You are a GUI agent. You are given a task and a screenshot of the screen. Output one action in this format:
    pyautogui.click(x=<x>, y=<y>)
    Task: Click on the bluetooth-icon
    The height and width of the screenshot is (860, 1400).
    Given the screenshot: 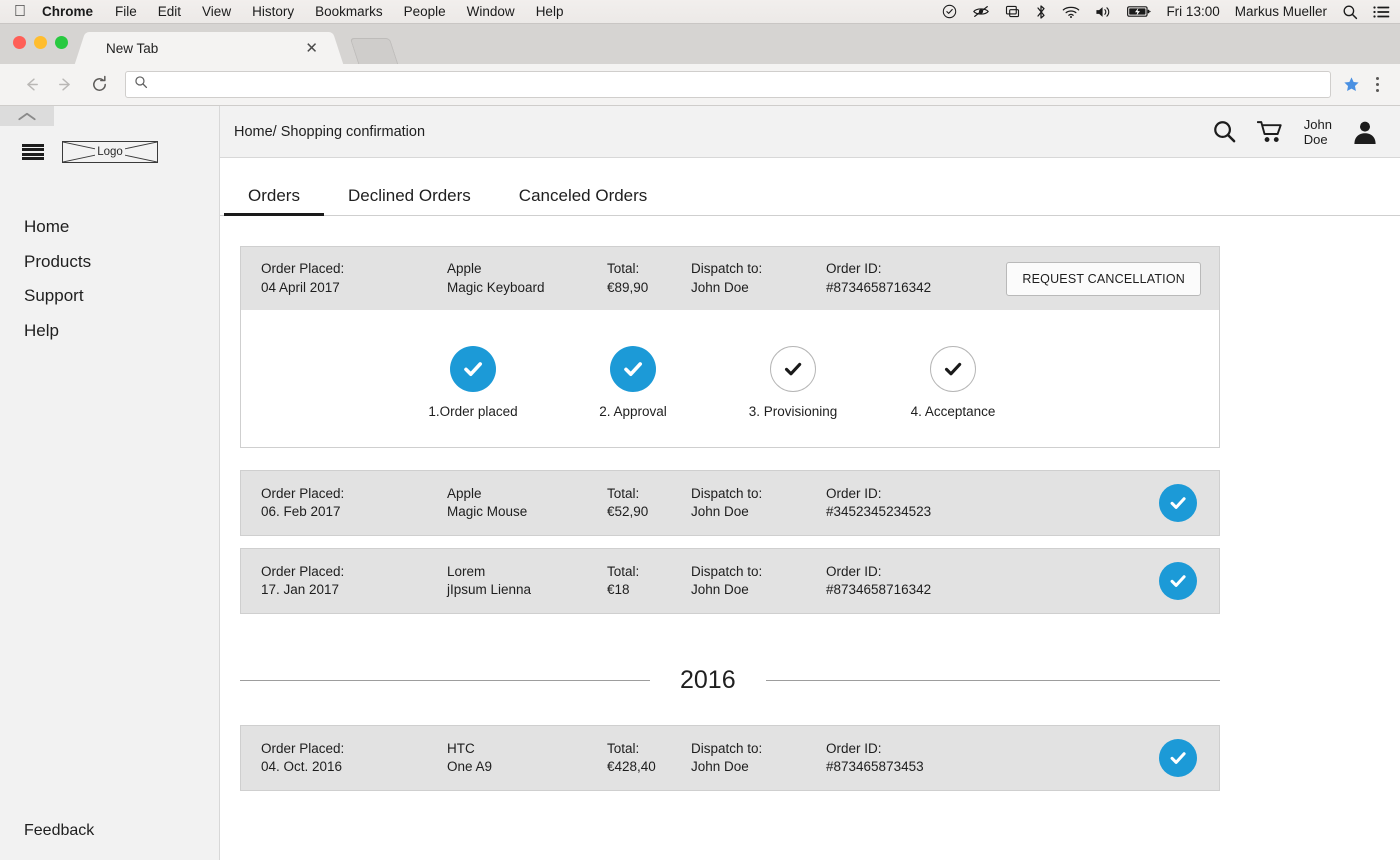 What is the action you would take?
    pyautogui.click(x=1041, y=12)
    